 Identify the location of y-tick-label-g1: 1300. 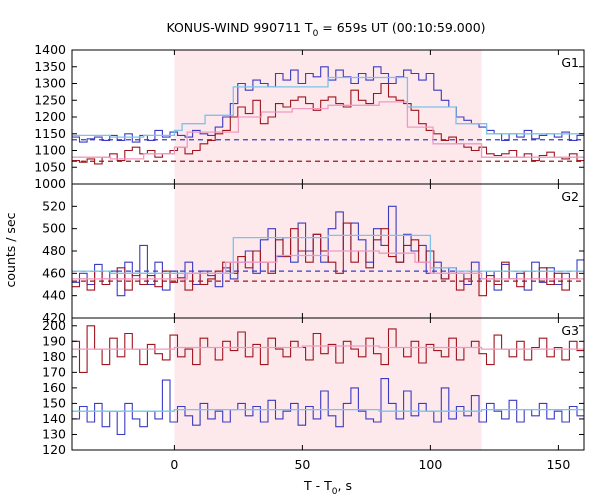
(50, 83).